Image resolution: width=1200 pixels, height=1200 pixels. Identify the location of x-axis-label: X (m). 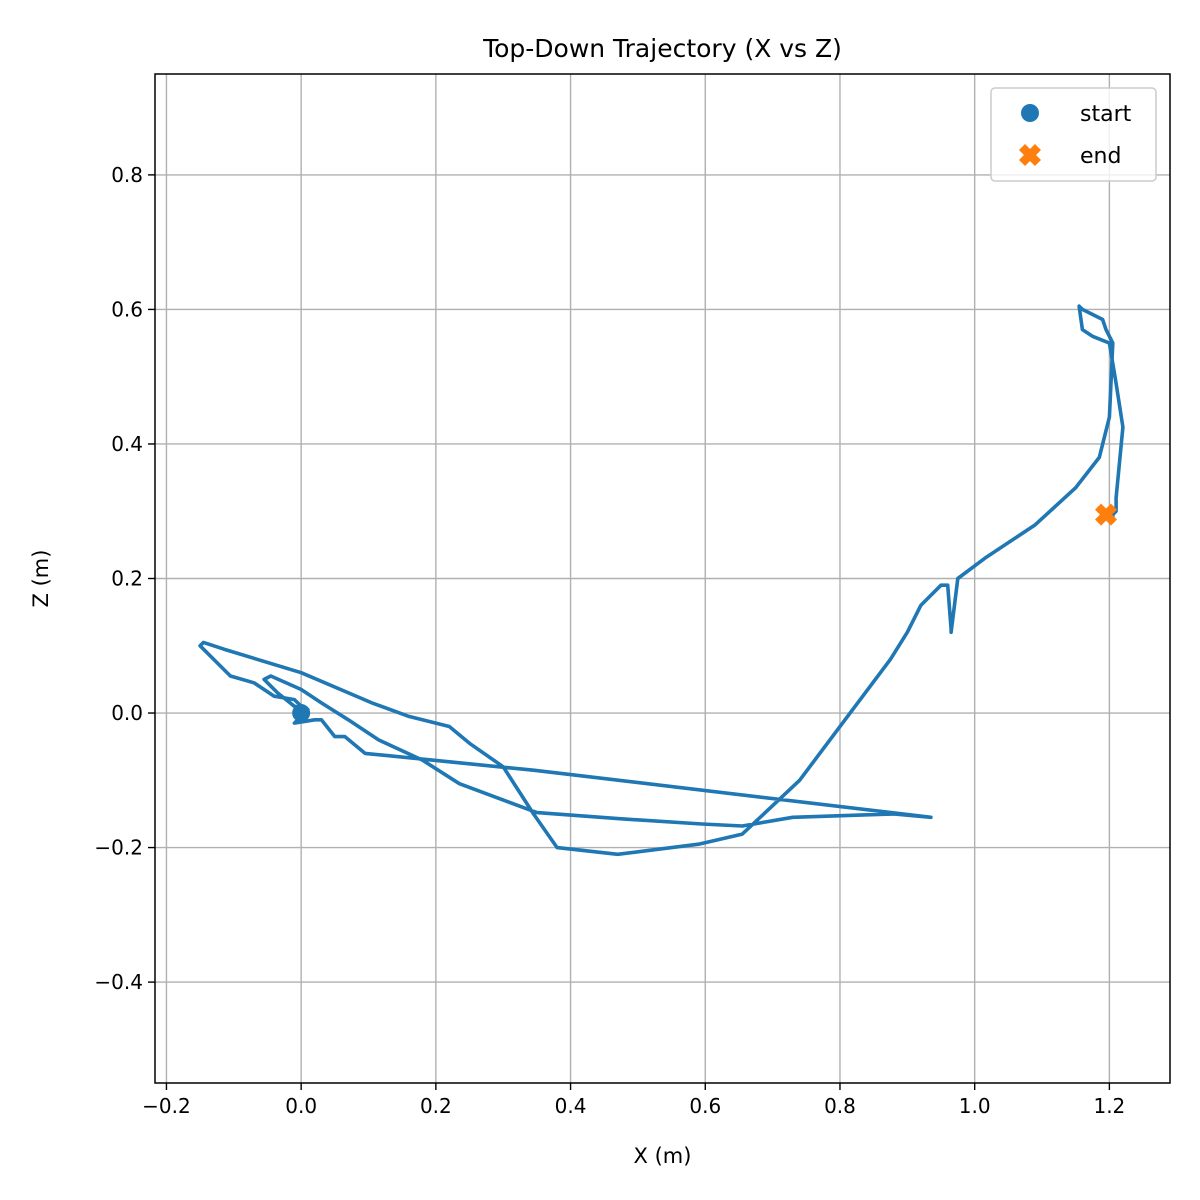
(663, 1156).